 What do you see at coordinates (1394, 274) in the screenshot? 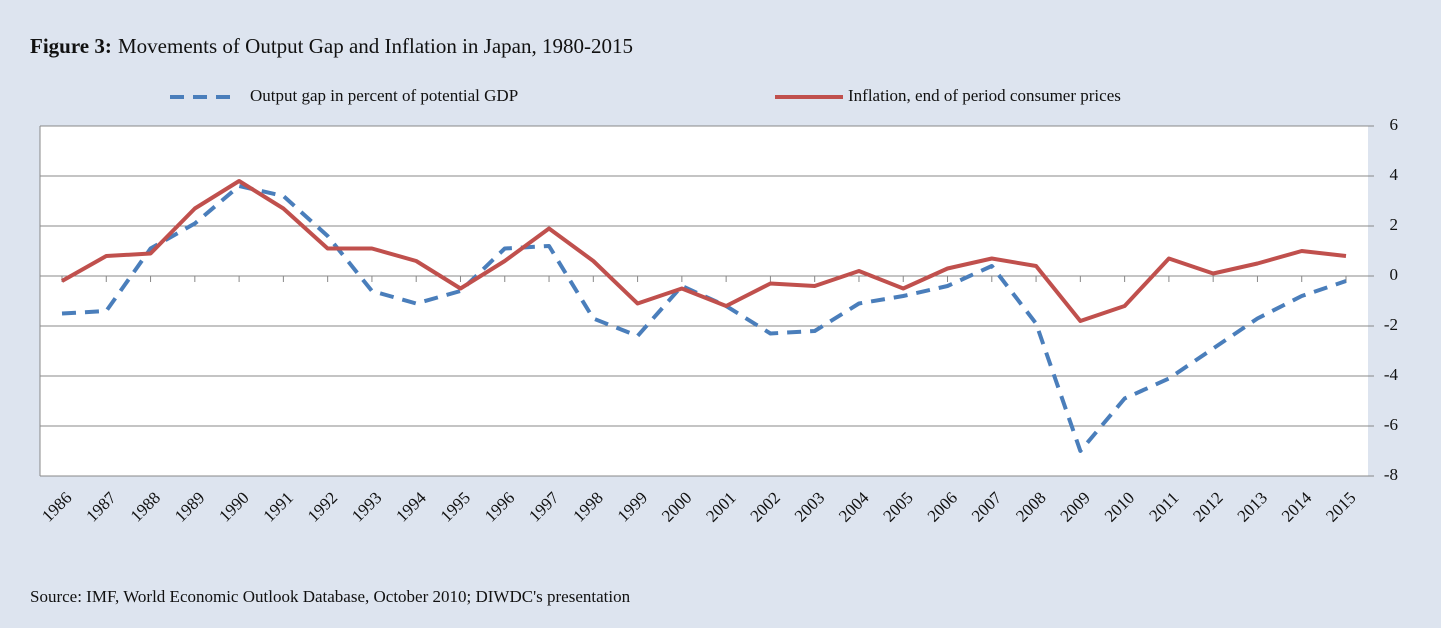
I see `y-tick-label: 0` at bounding box center [1394, 274].